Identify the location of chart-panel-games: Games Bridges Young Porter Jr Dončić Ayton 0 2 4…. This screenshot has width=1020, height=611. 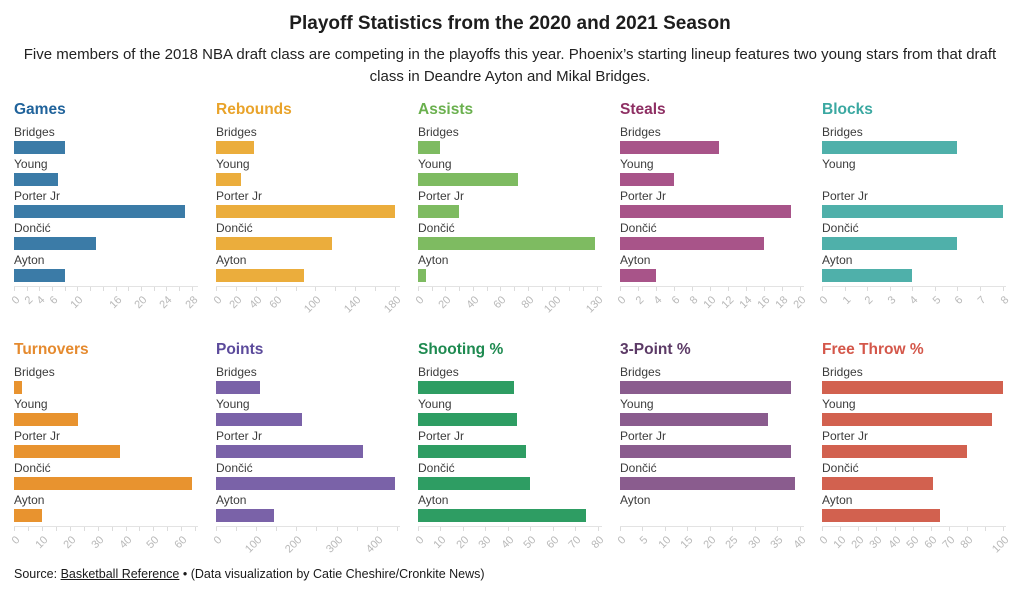
(105, 209).